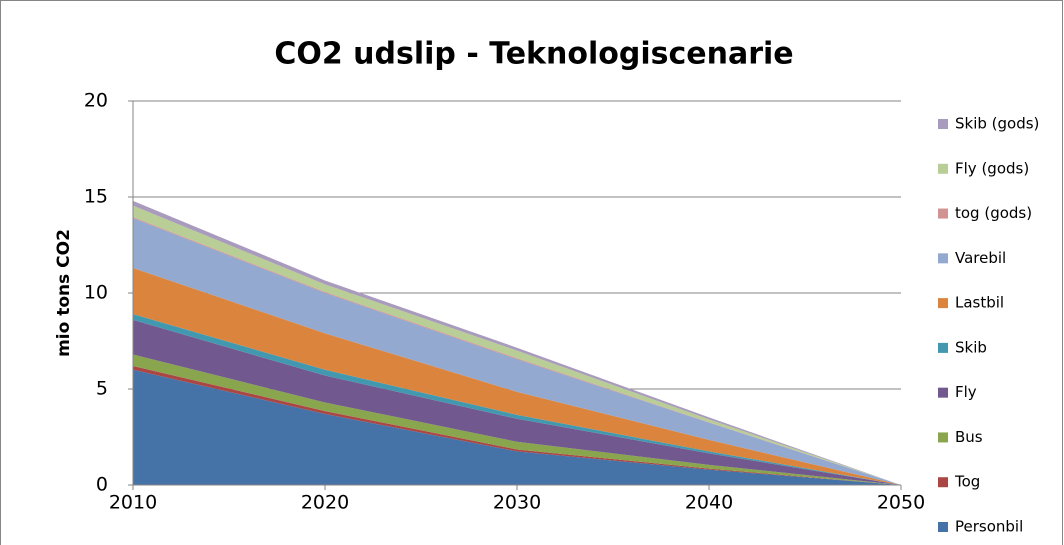 Image resolution: width=1064 pixels, height=545 pixels. What do you see at coordinates (96, 197) in the screenshot?
I see `y-tick-label: 15` at bounding box center [96, 197].